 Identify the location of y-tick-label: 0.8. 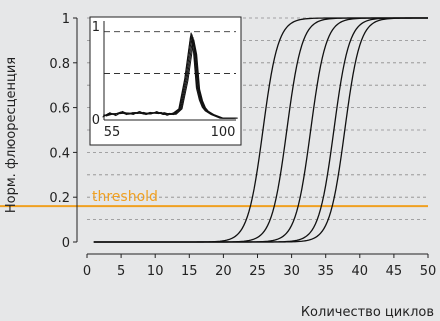
(59, 64).